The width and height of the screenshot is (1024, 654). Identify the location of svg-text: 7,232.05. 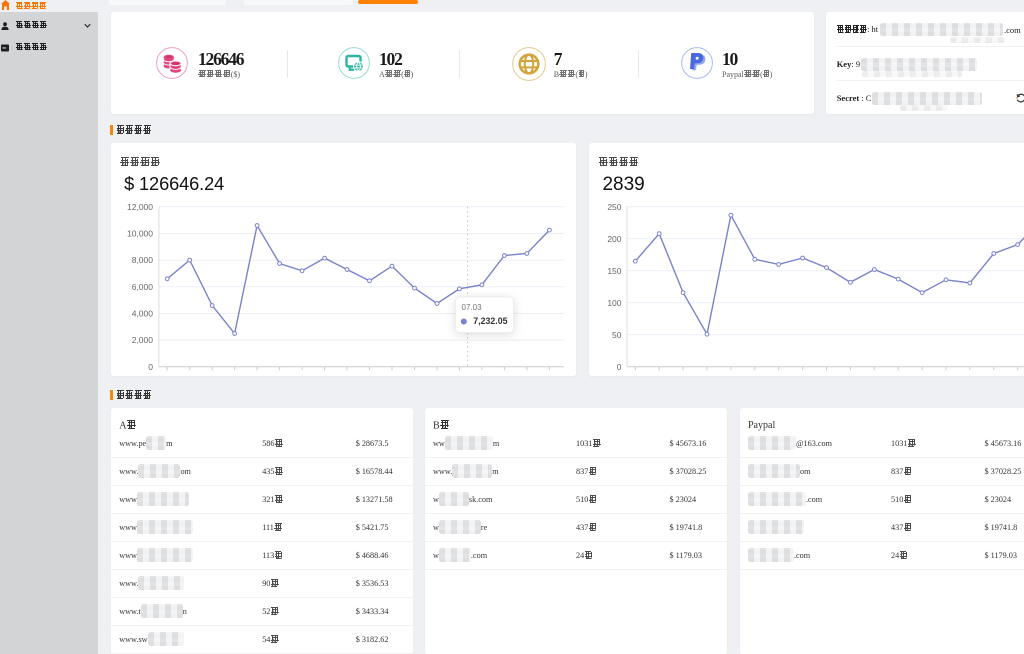
(490, 321).